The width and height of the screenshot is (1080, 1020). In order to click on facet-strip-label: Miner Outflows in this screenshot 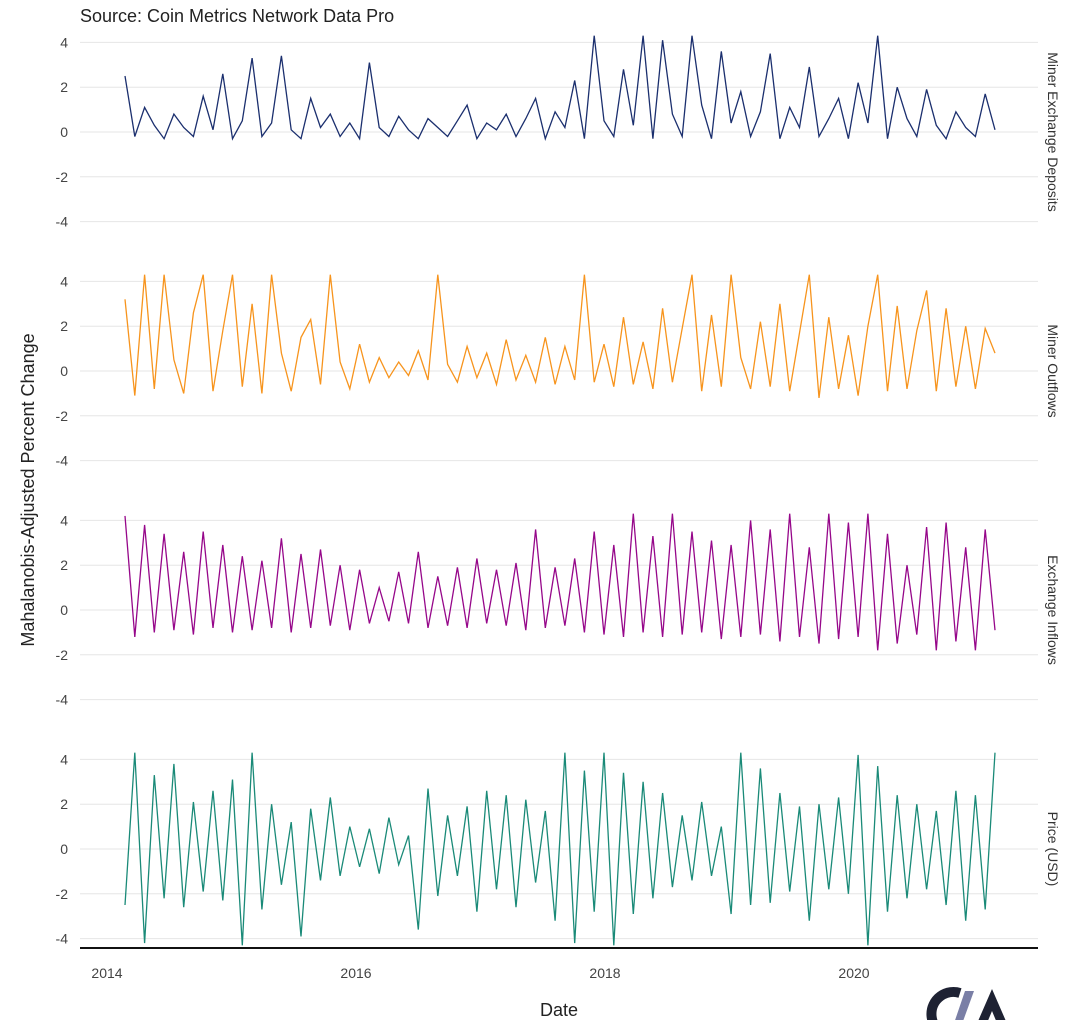, I will do `click(1053, 370)`.